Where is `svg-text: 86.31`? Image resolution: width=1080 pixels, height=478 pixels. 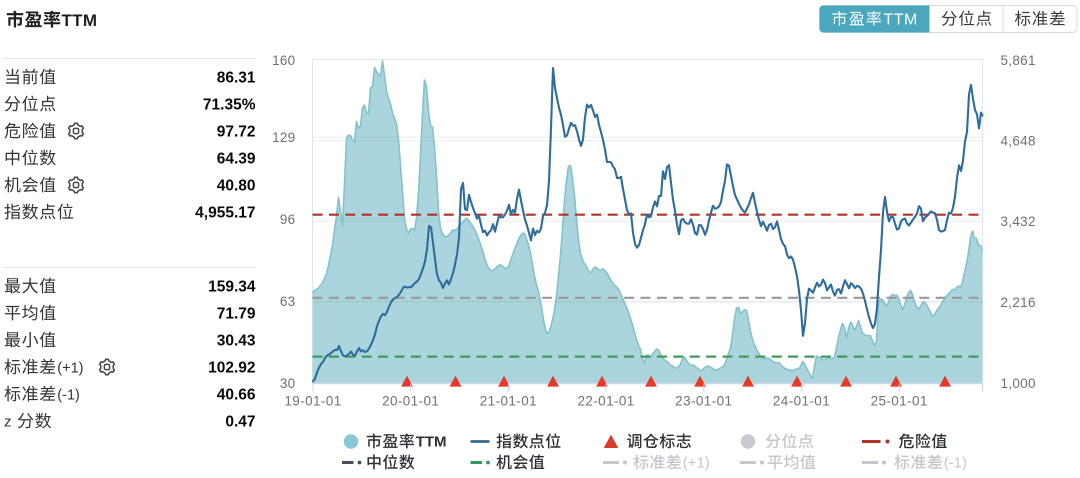
svg-text: 86.31 is located at coordinates (236, 78).